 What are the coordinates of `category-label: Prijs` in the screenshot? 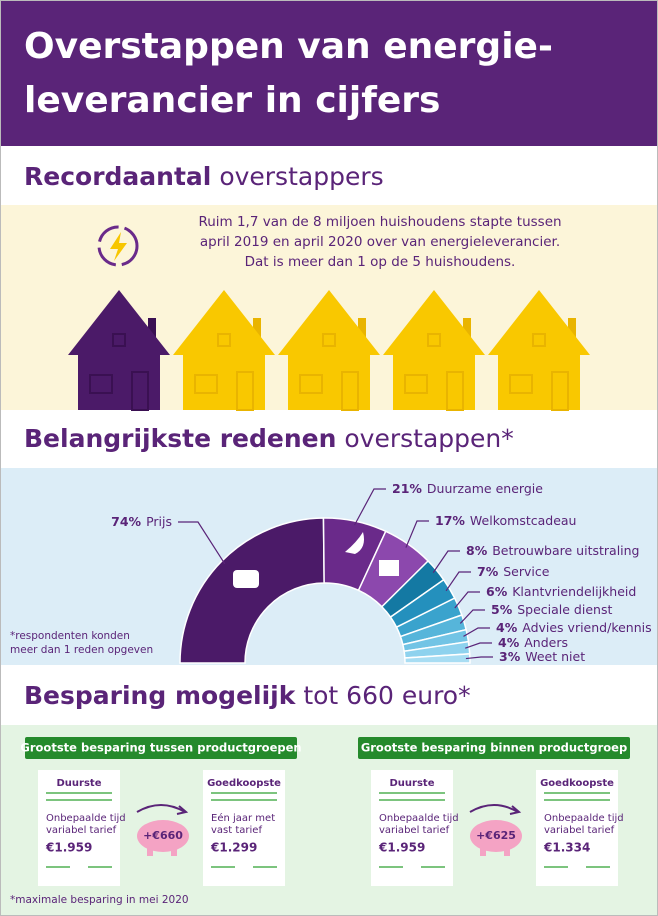 It's located at (159, 521).